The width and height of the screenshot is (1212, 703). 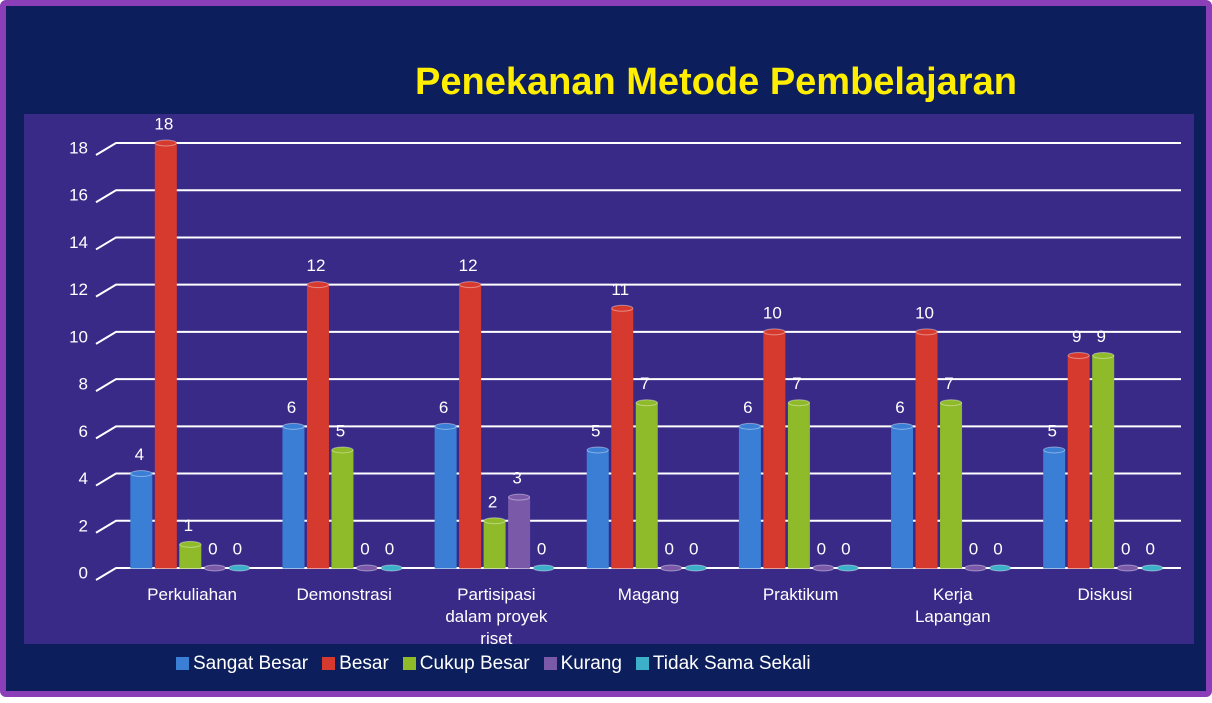 I want to click on x-tick-label: Perkuliahan, so click(x=192, y=594).